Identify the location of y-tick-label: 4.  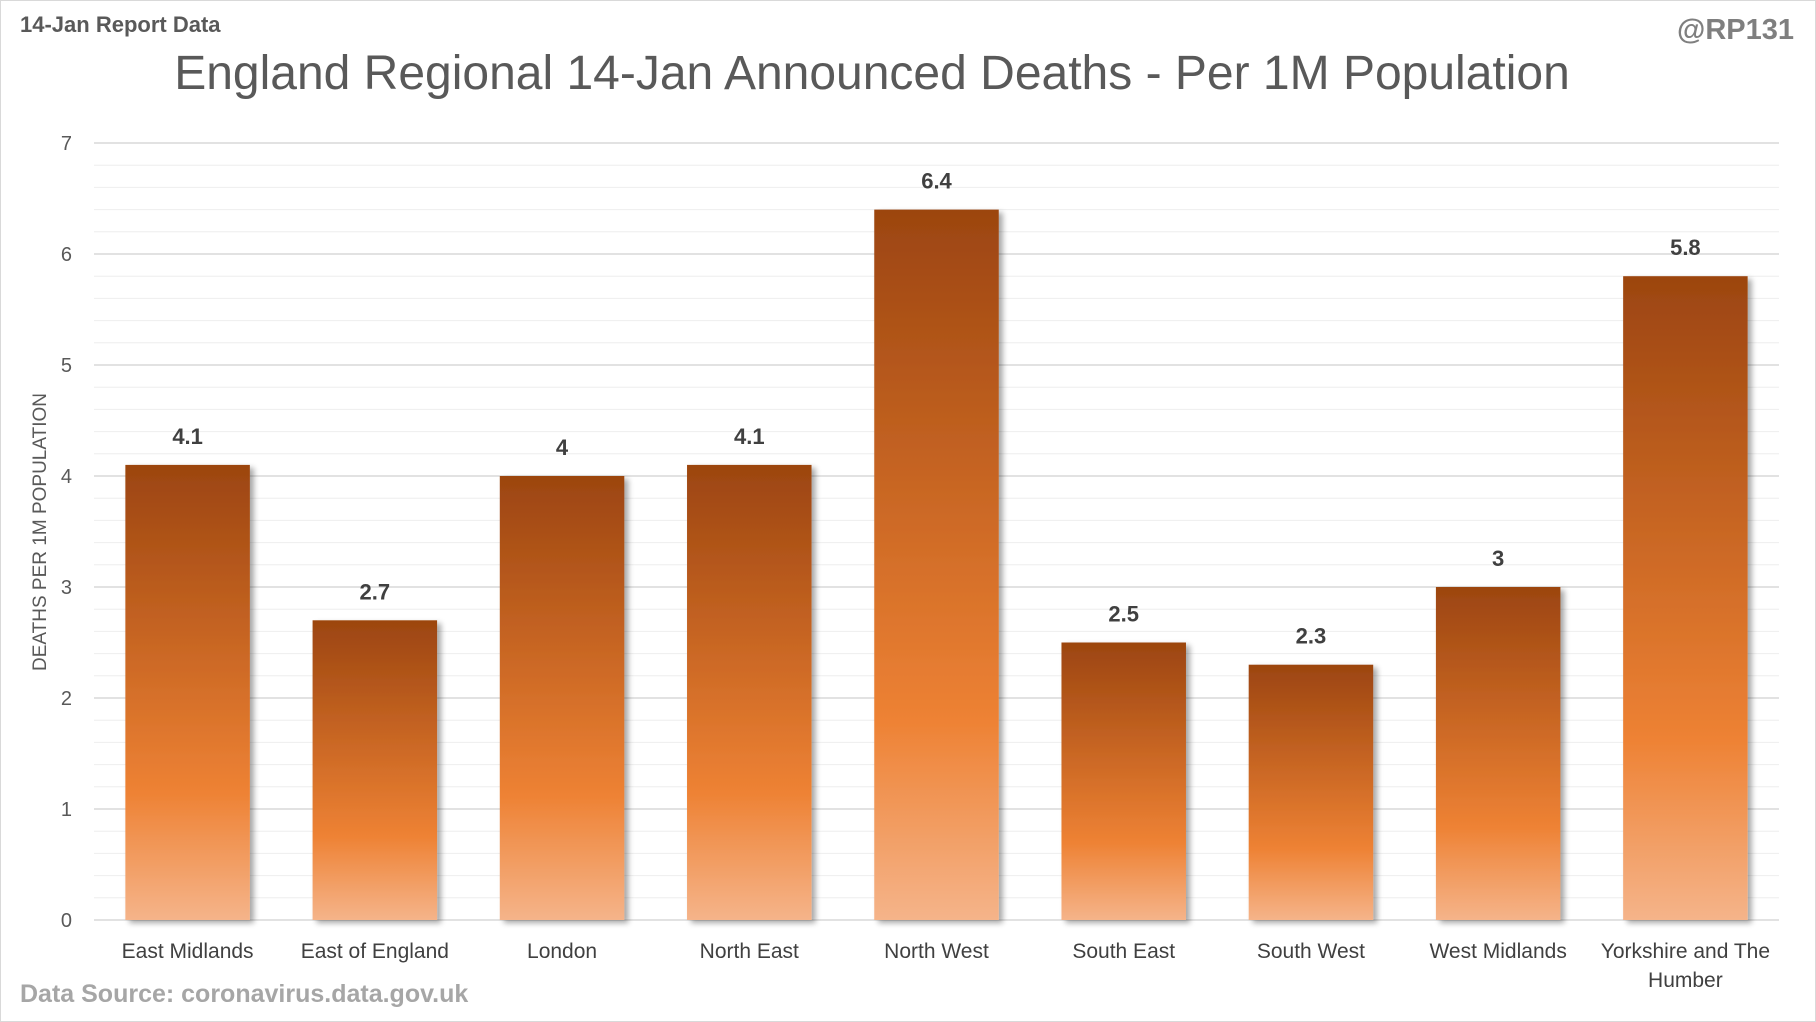
(66, 477).